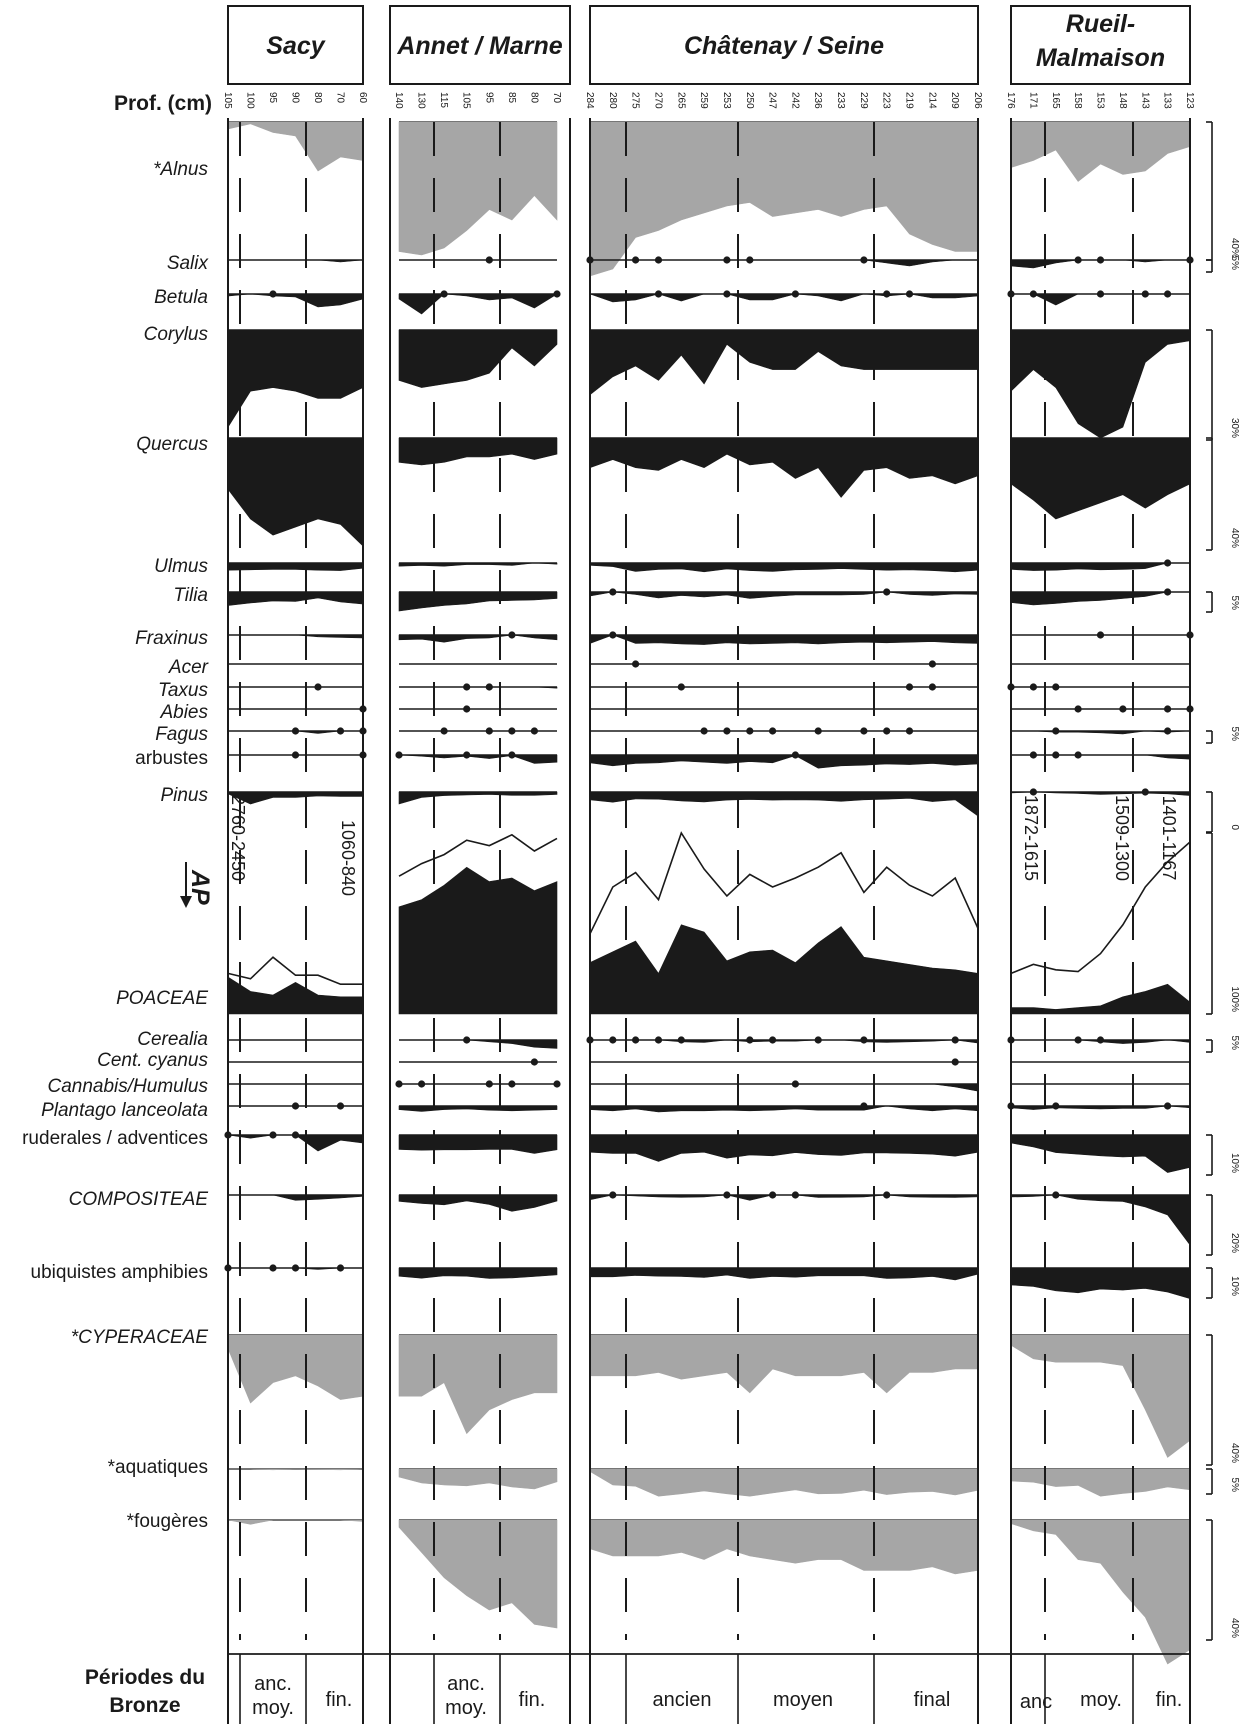 This screenshot has height=1724, width=1248. I want to click on taxon-label: Cent. cyanus, so click(152, 1060).